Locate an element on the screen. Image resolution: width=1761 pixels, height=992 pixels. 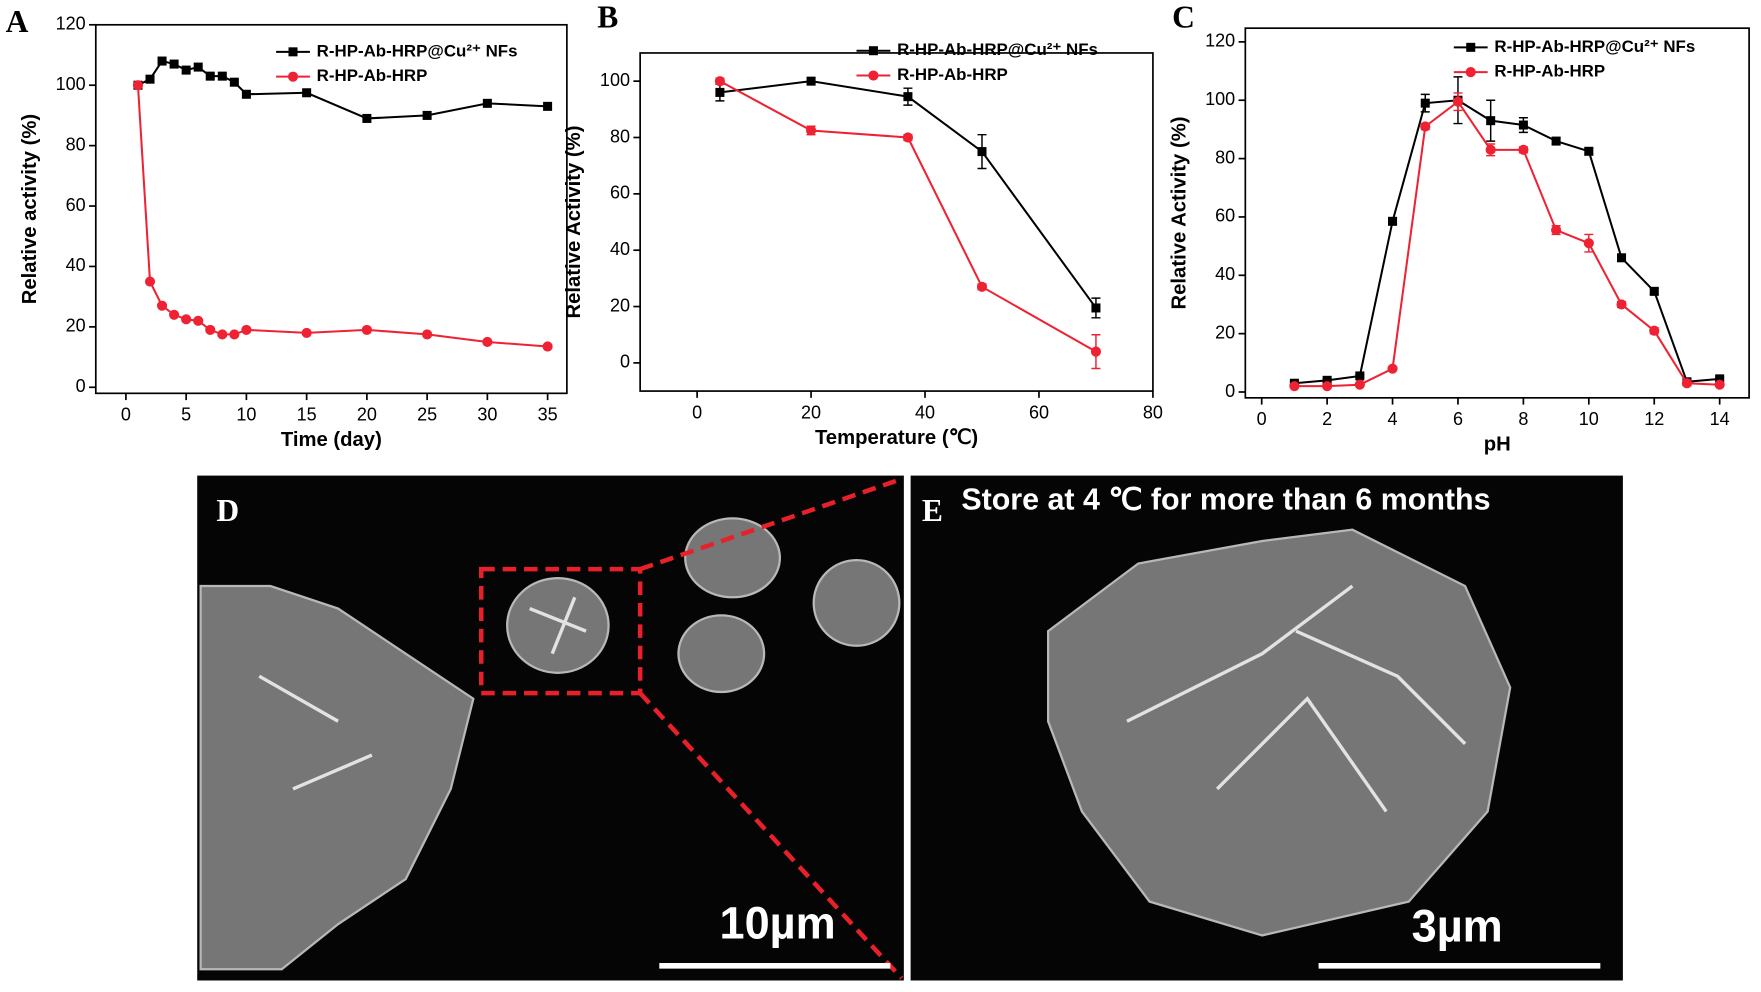
x-tick-label: 4 is located at coordinates (1393, 419).